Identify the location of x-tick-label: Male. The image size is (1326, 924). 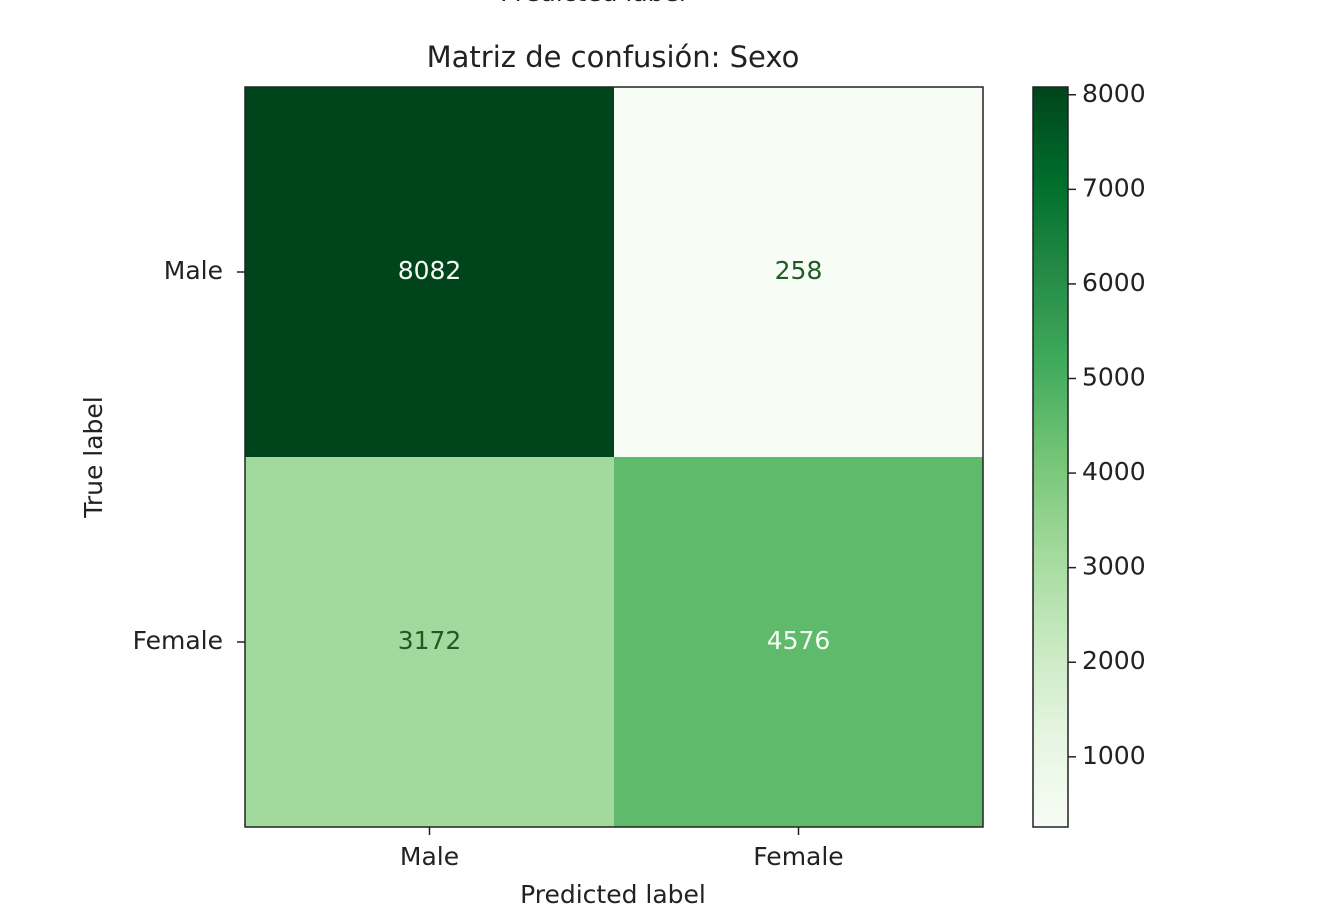
(429, 856).